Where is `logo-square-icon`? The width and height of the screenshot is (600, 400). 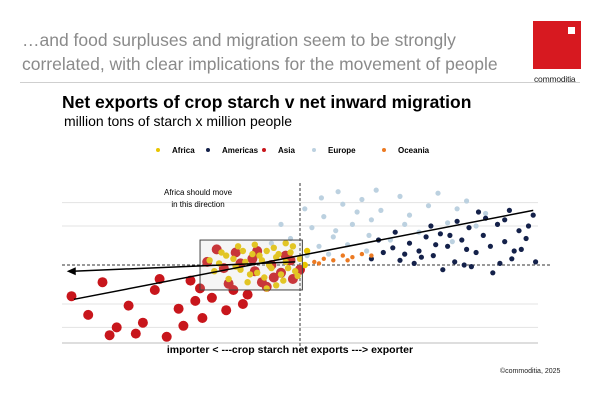 logo-square-icon is located at coordinates (571, 30).